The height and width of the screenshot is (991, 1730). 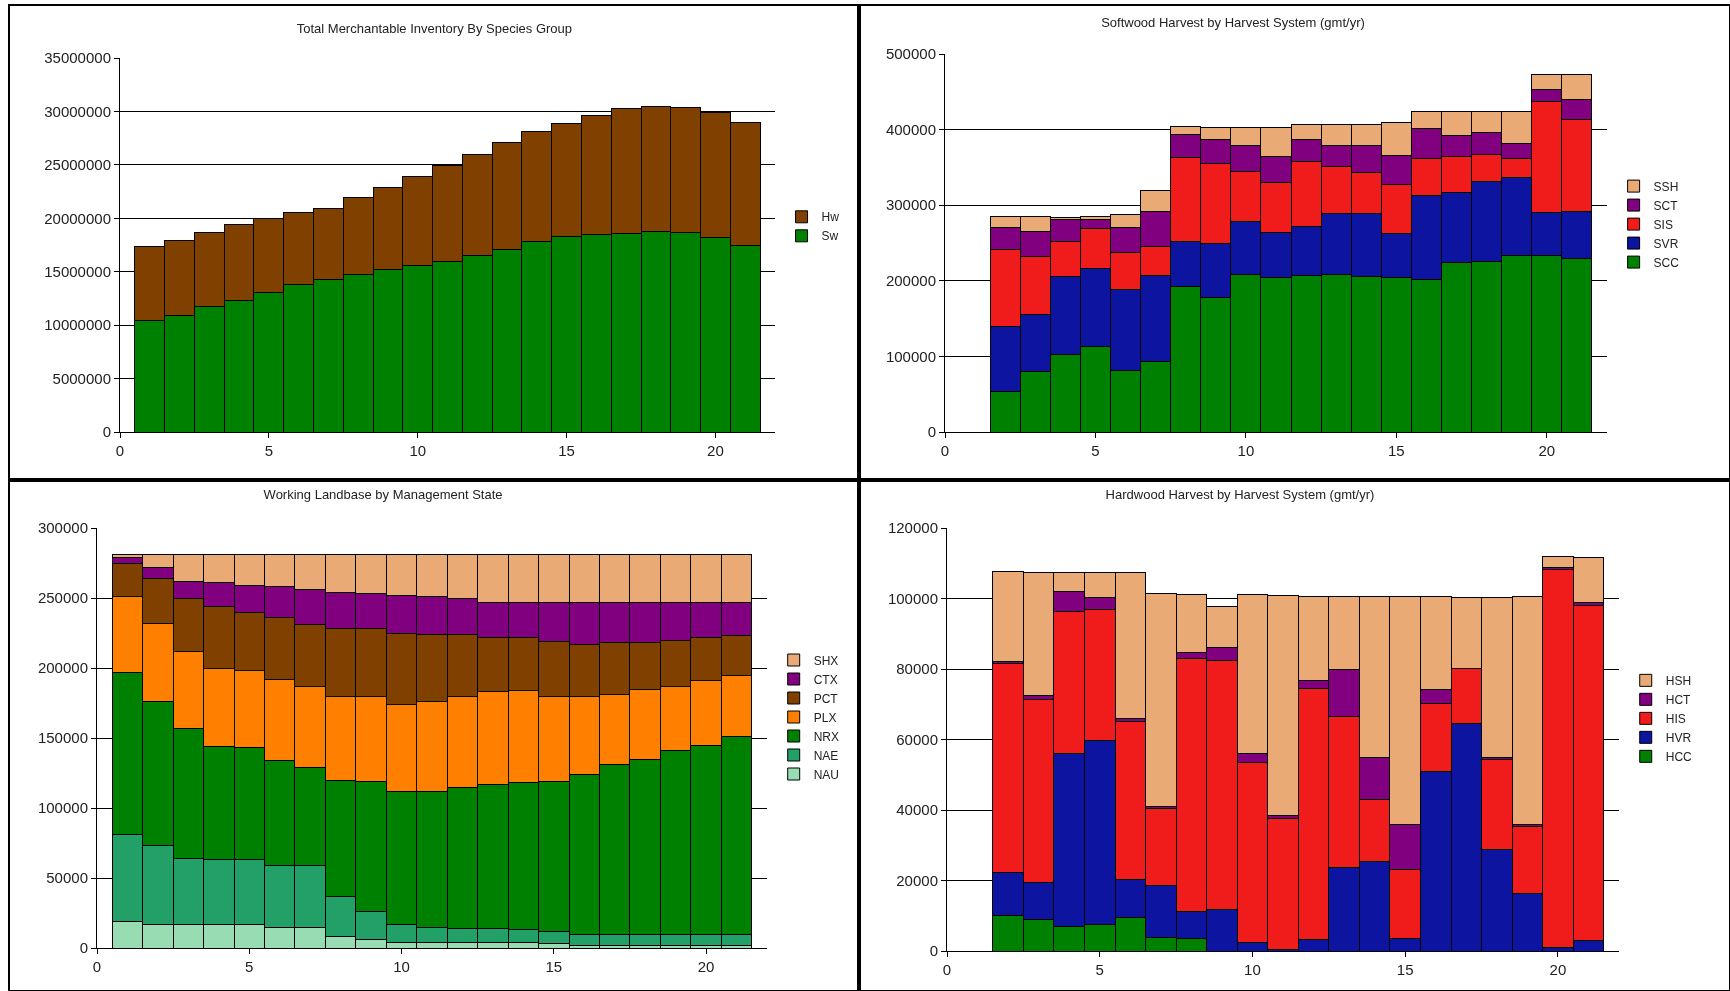 What do you see at coordinates (434, 28) in the screenshot?
I see `chart-title: Total Merchantable Inventory By Species Group` at bounding box center [434, 28].